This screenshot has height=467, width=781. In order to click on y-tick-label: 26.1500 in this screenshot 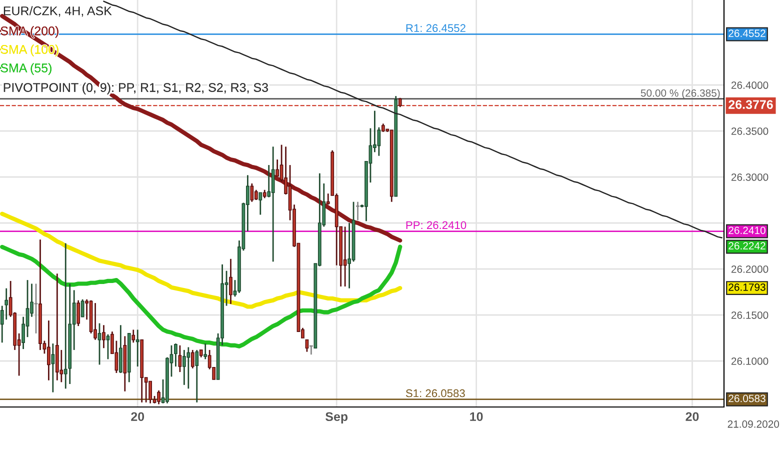, I will do `click(749, 315)`.